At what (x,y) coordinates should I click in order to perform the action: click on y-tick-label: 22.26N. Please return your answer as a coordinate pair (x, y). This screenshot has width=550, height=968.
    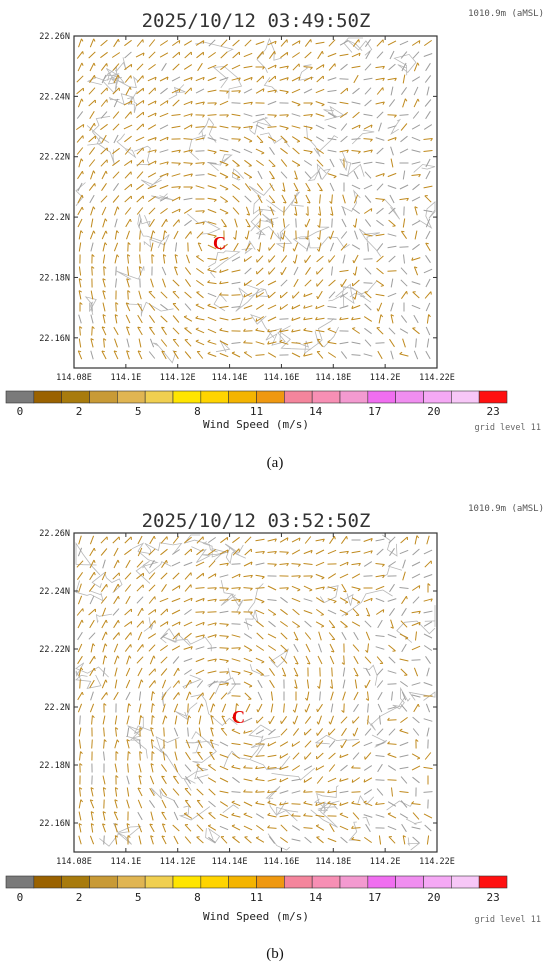
    Looking at the image, I should click on (54, 534).